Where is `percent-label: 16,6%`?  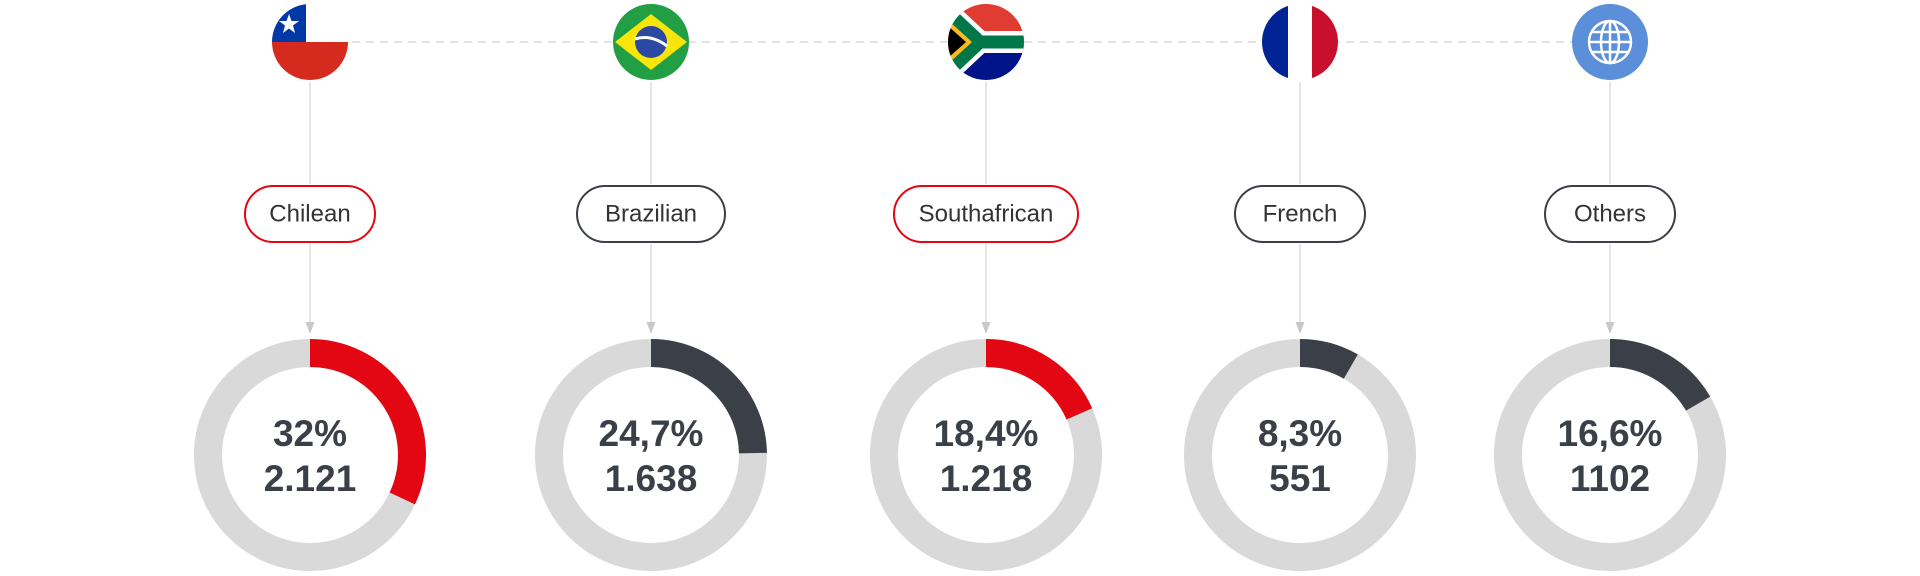 percent-label: 16,6% is located at coordinates (1610, 433).